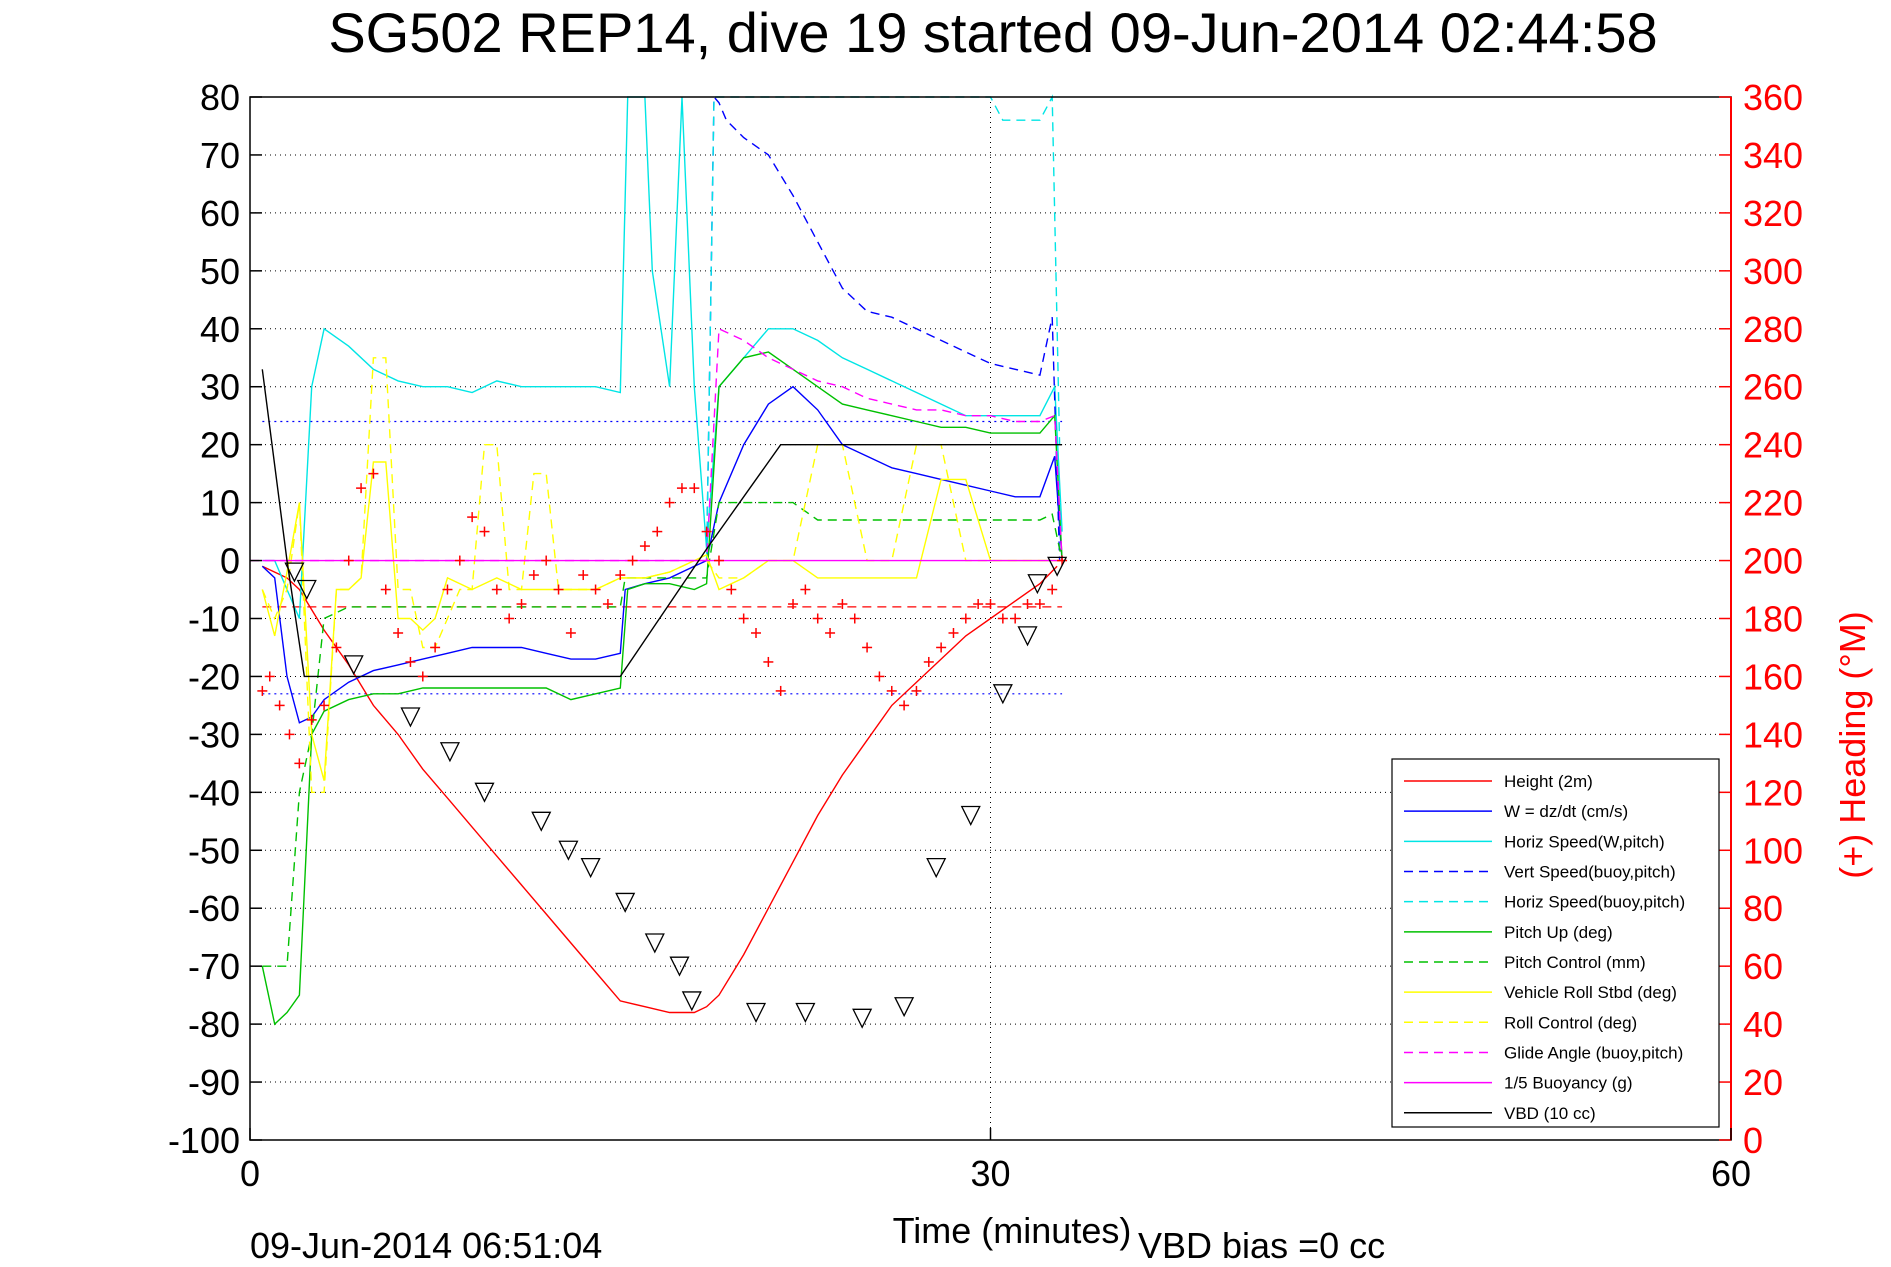 The image size is (1891, 1267). Describe the element at coordinates (662, 621) in the screenshot. I see `series-line-vehicle-roll-stbd-deg` at that location.